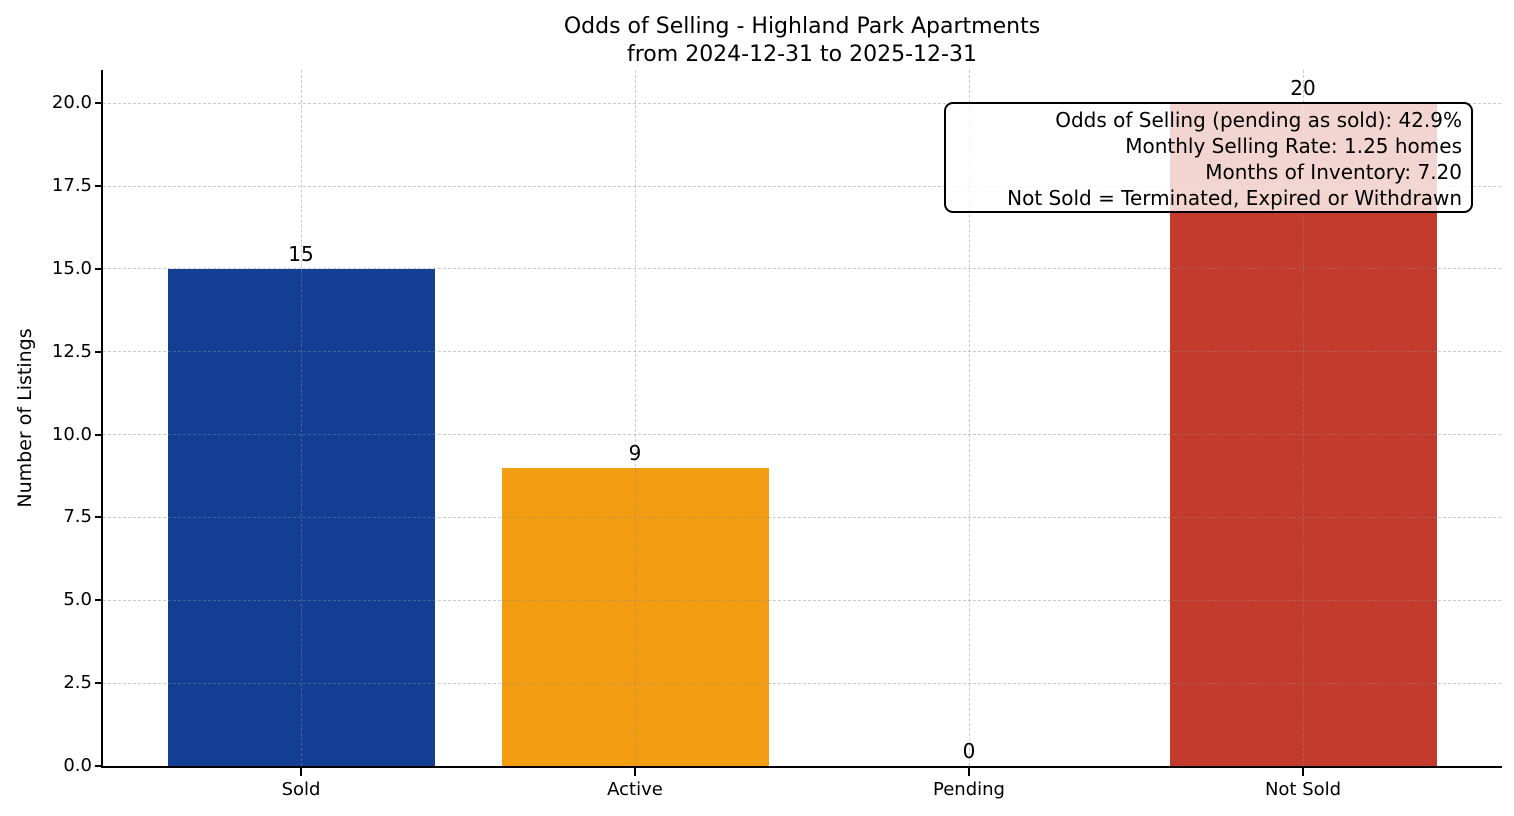  I want to click on y-tick-label: 5.0, so click(77, 600).